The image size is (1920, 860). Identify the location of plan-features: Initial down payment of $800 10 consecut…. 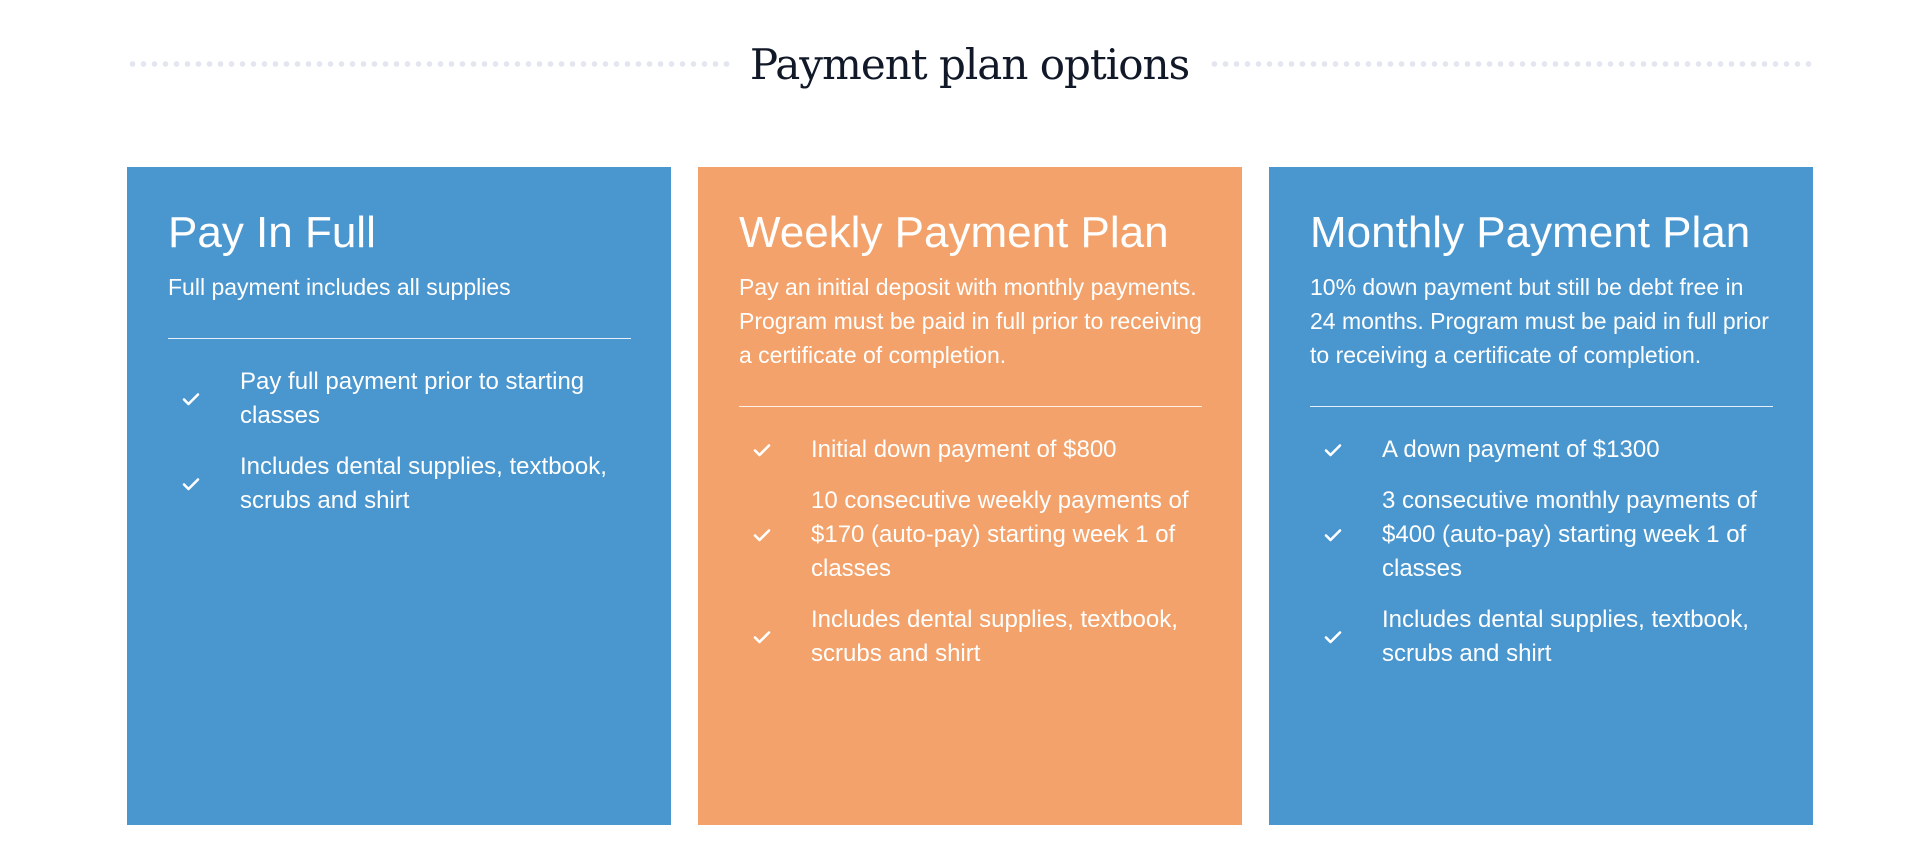
(970, 552).